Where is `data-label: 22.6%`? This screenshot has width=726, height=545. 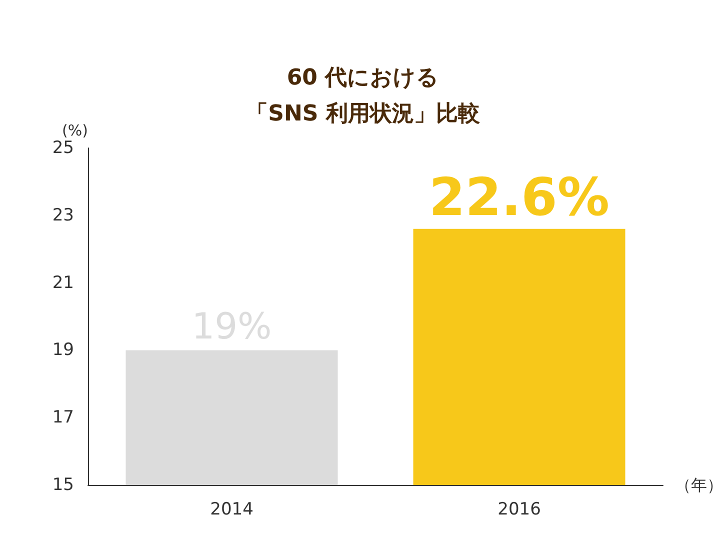 data-label: 22.6% is located at coordinates (519, 198).